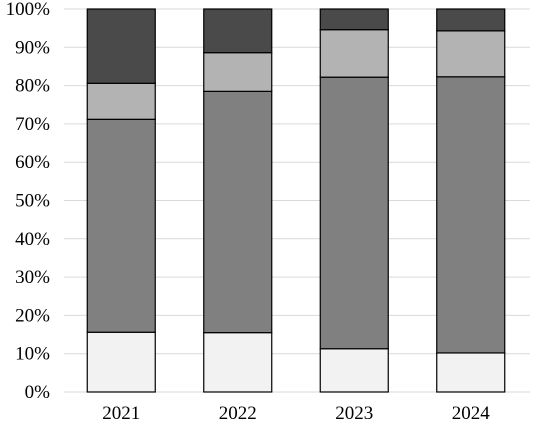 The image size is (536, 424). Describe the element at coordinates (354, 213) in the screenshot. I see `bar-segment-2023-s2` at that location.